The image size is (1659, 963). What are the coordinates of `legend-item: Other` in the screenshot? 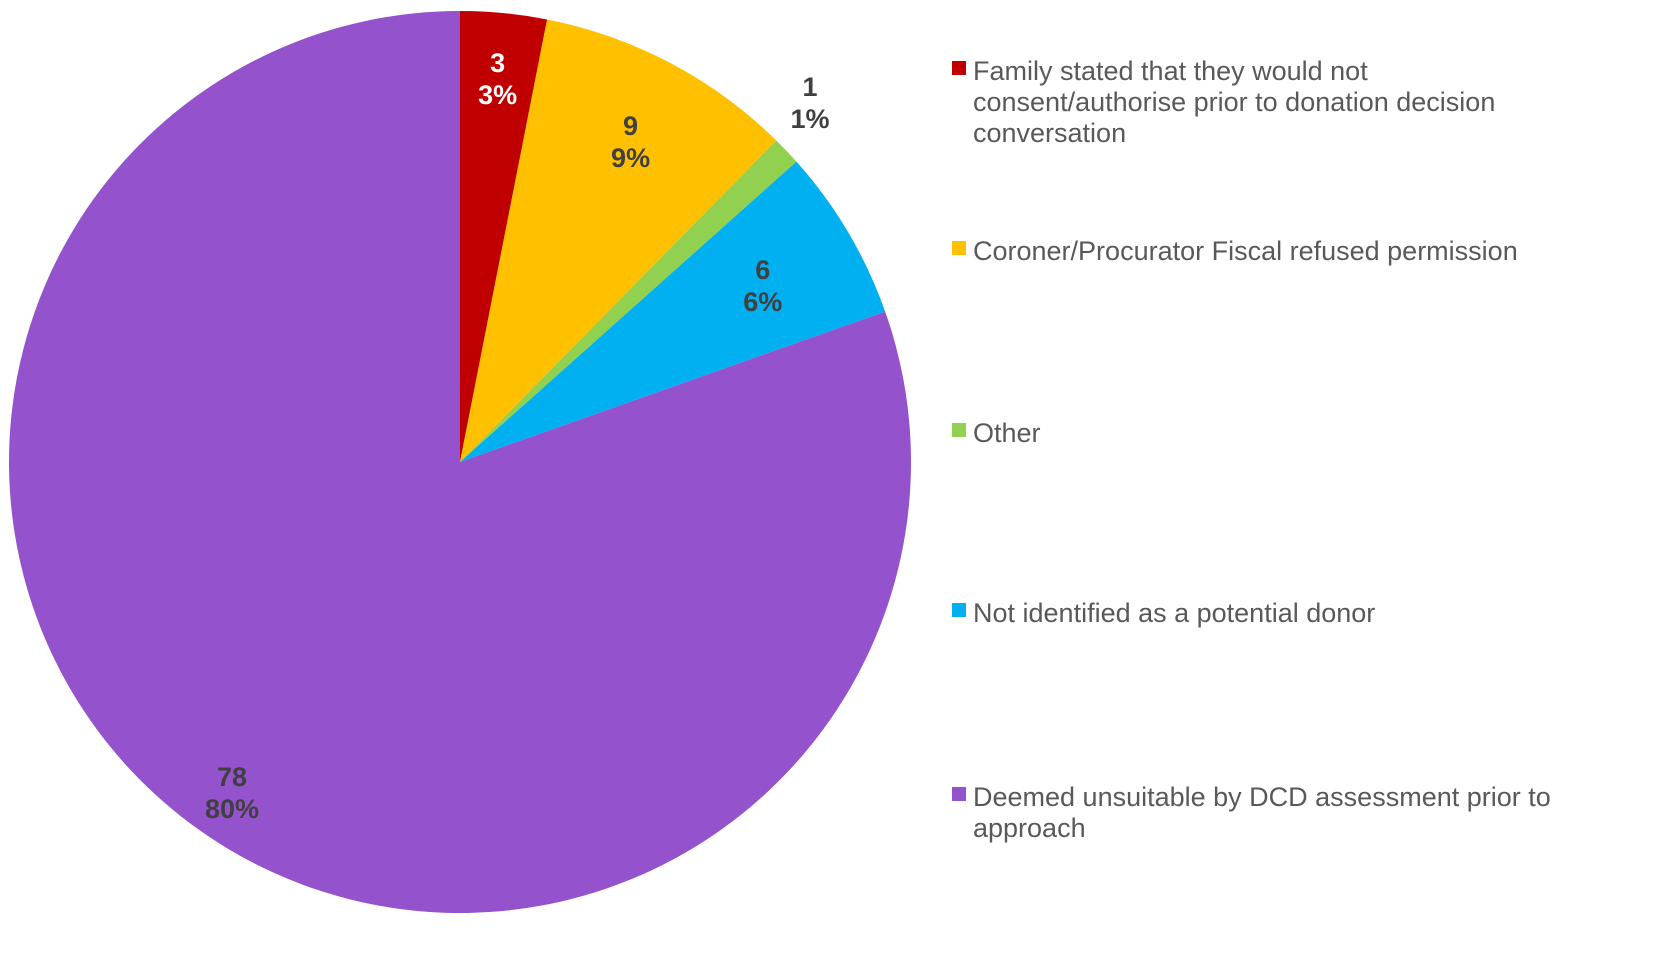 It's located at (996, 433).